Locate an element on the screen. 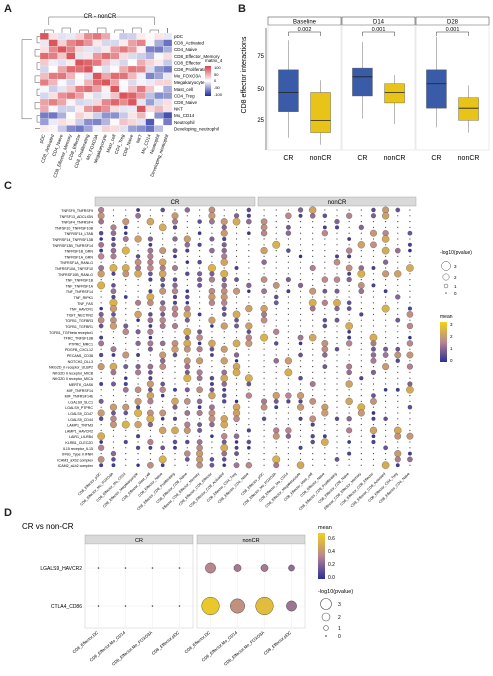 This screenshot has width=493, height=676. dotplot-facet-strip is located at coordinates (175, 201).